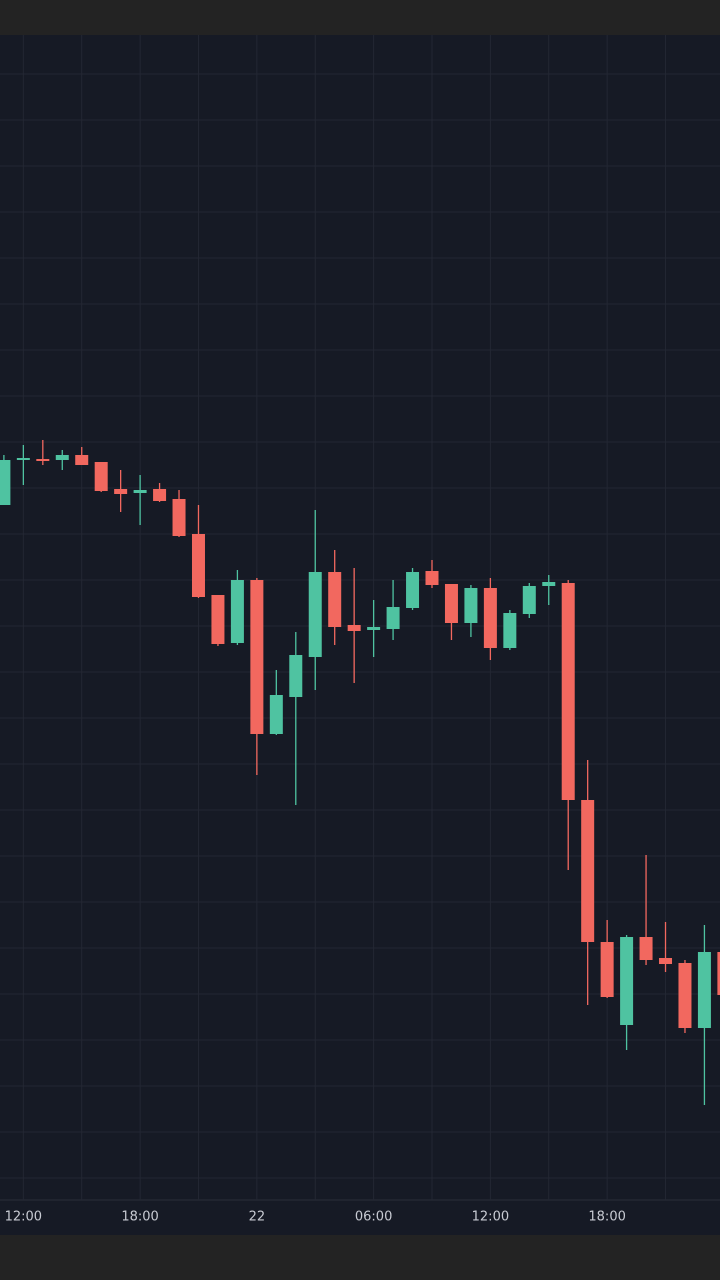 The height and width of the screenshot is (1280, 720). What do you see at coordinates (257, 1217) in the screenshot?
I see `x-tick-label: 22` at bounding box center [257, 1217].